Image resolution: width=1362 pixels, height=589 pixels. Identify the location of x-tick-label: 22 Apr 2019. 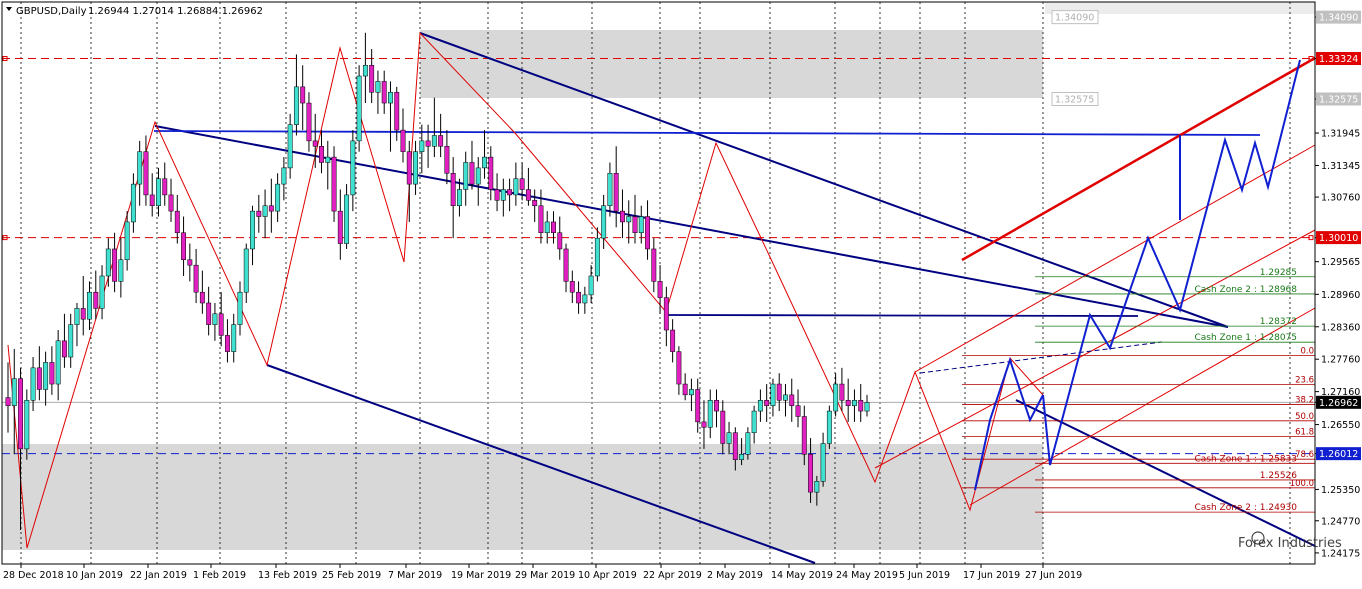
(672, 575).